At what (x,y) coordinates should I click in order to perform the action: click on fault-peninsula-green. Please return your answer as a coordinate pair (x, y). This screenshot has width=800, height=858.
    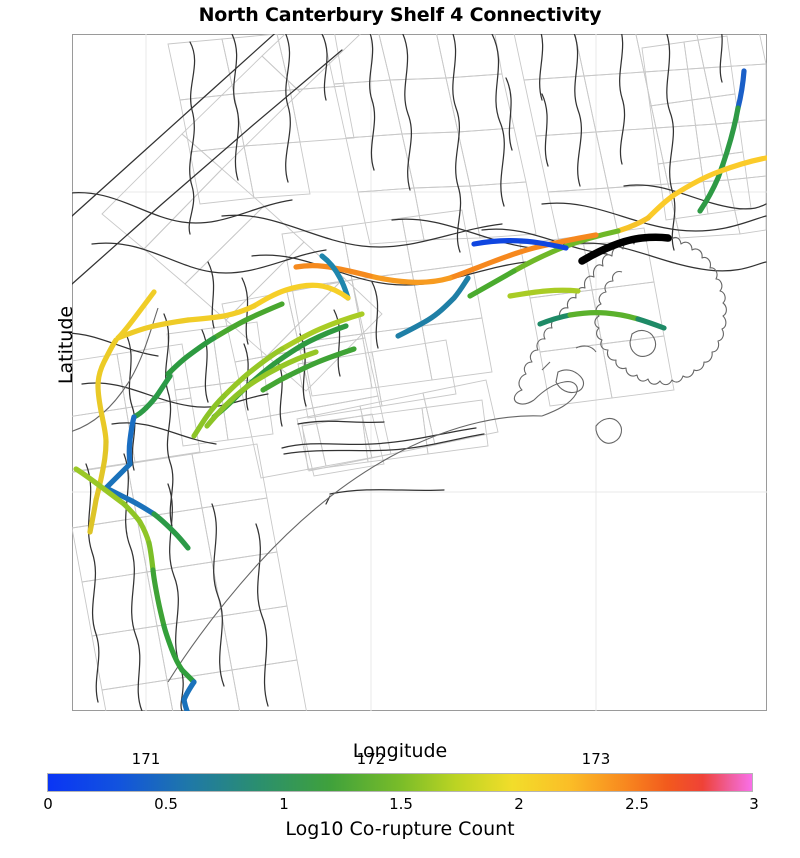
    Looking at the image, I should click on (604, 316).